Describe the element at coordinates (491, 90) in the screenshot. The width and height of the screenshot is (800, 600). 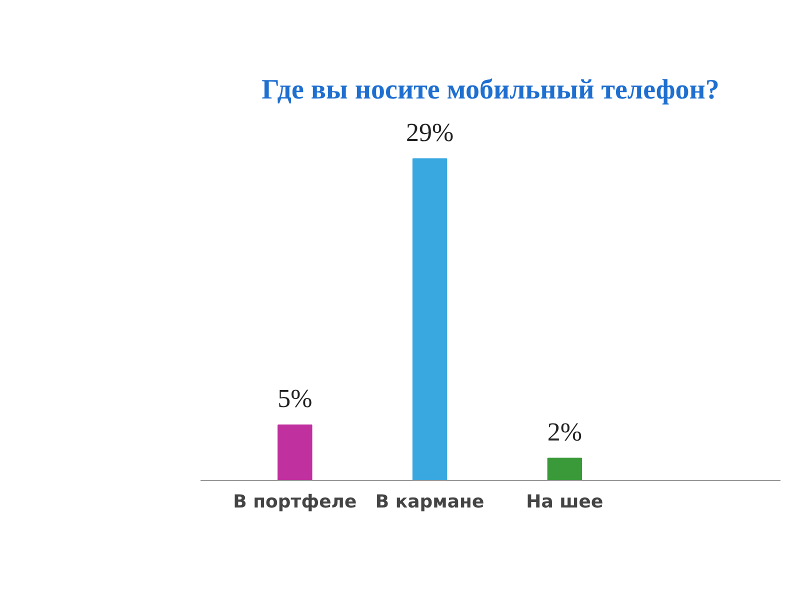
I see `chart-title: Где вы носите мобильный телефон?` at that location.